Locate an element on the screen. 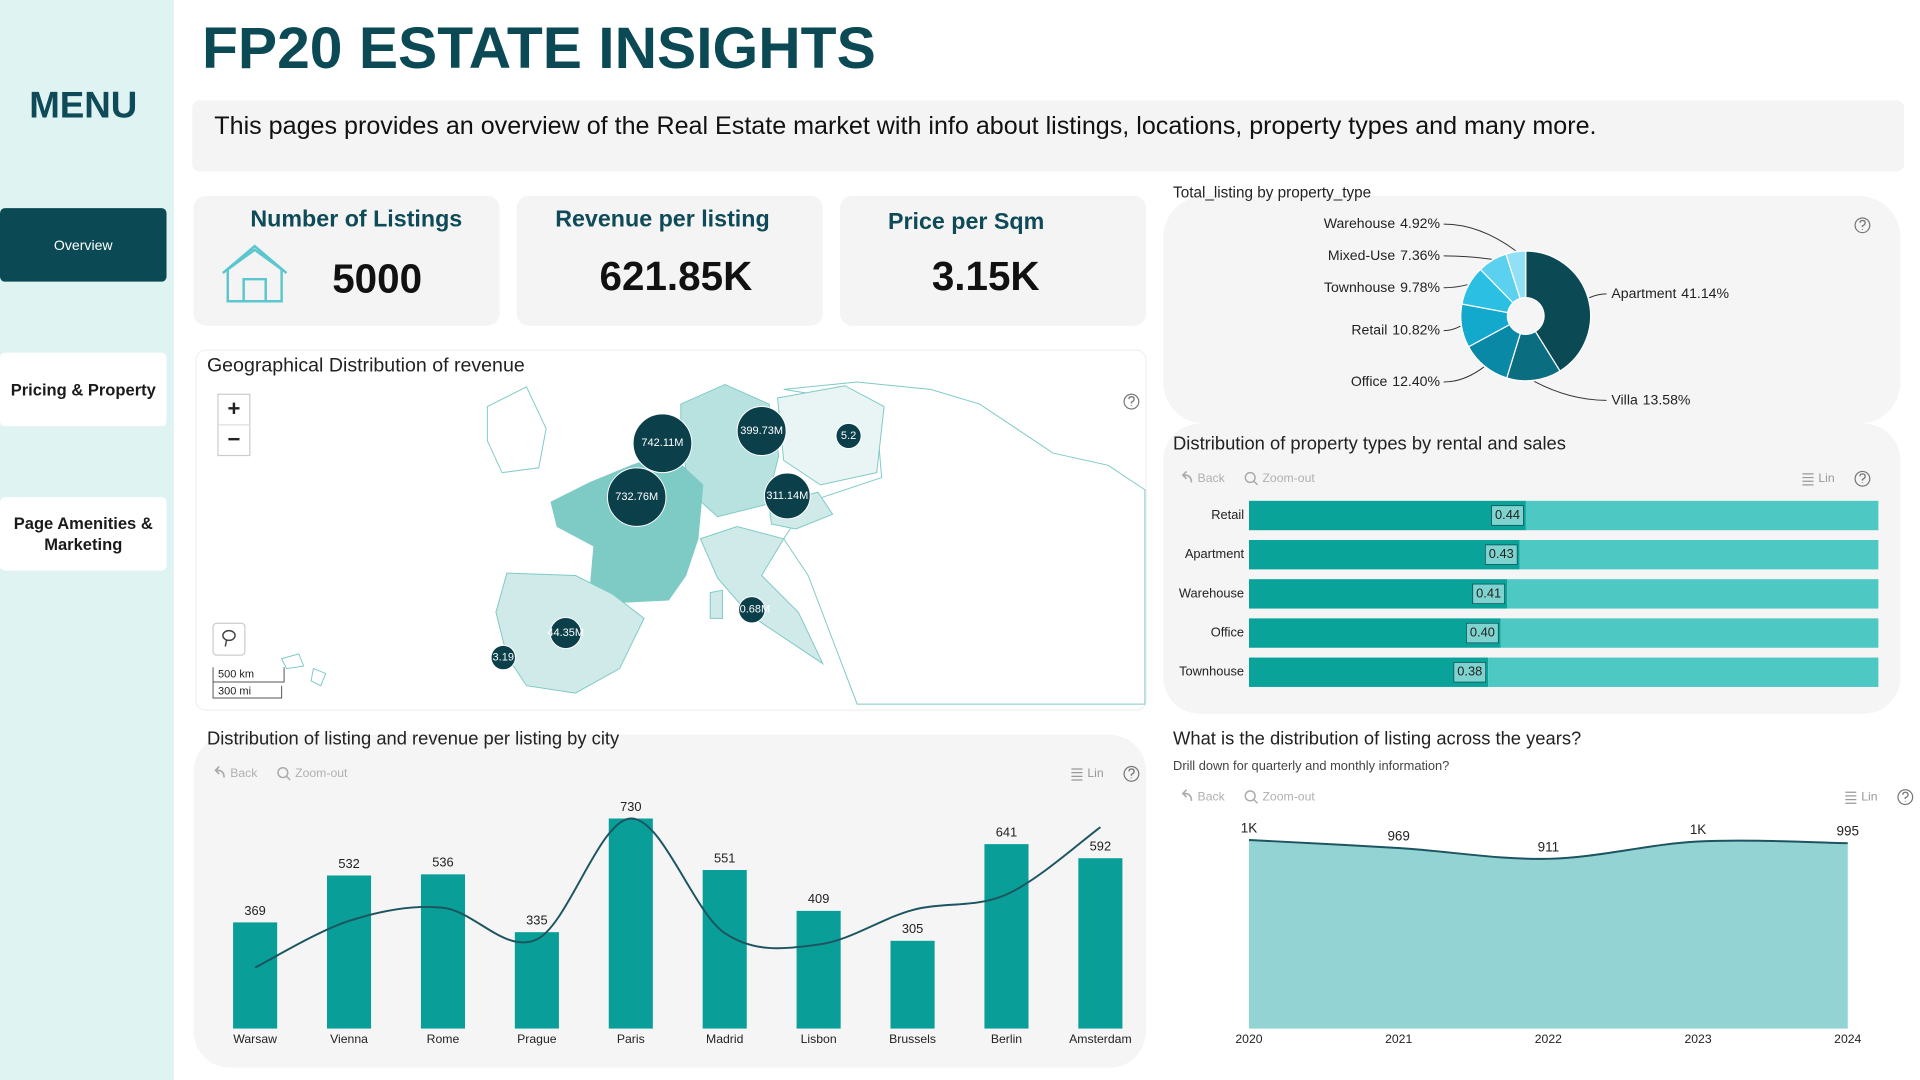 The height and width of the screenshot is (1080, 1920). pie-label: Mixed-Use 7.36% is located at coordinates (1384, 255).